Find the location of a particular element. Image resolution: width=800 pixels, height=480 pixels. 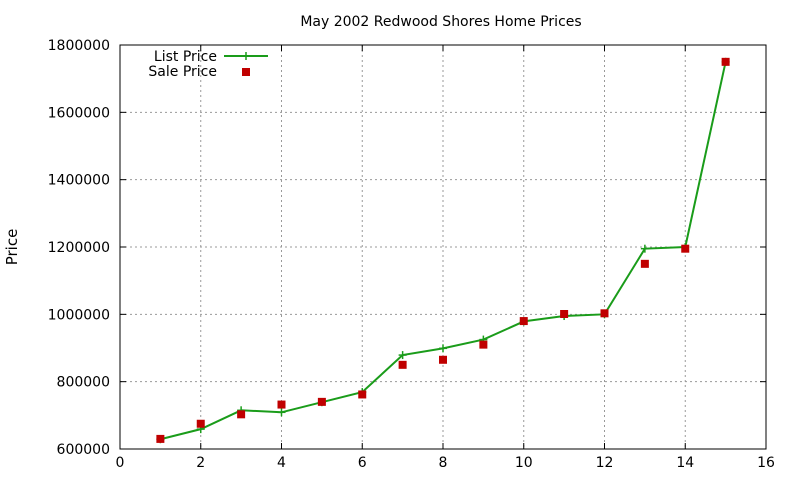

y-tick-label: 1200000 is located at coordinates (79, 248).